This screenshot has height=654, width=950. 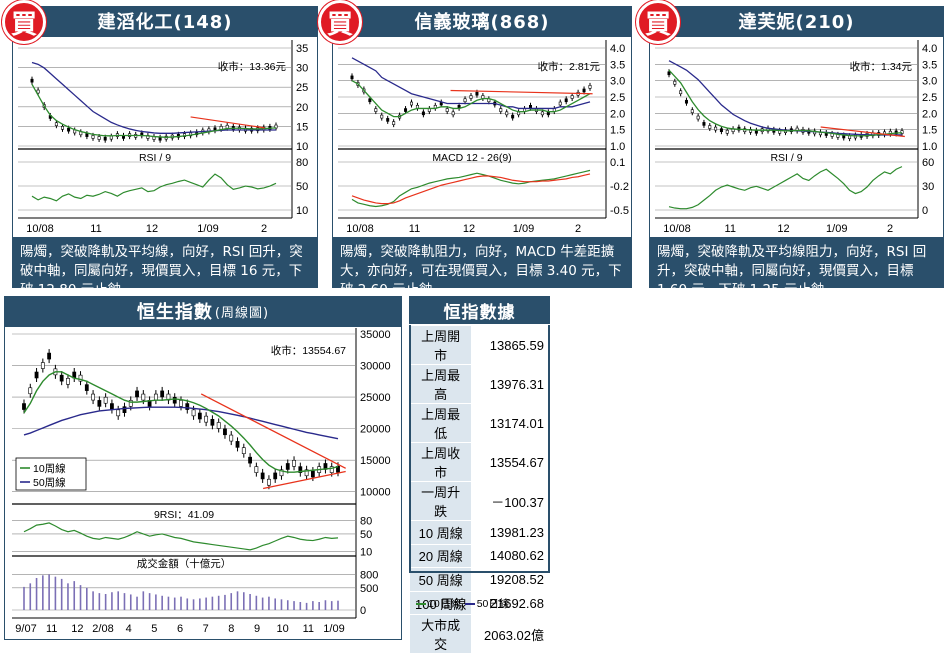 I want to click on indicator-tick-label: 30, so click(x=928, y=187).